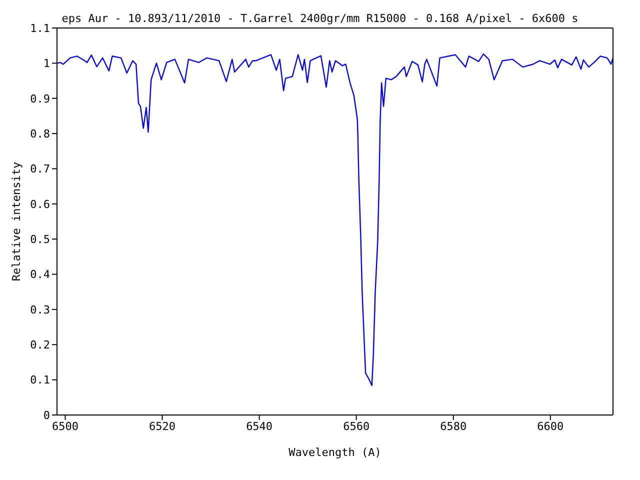 The height and width of the screenshot is (480, 640). What do you see at coordinates (40, 28) in the screenshot?
I see `y-tick-label: 1.1` at bounding box center [40, 28].